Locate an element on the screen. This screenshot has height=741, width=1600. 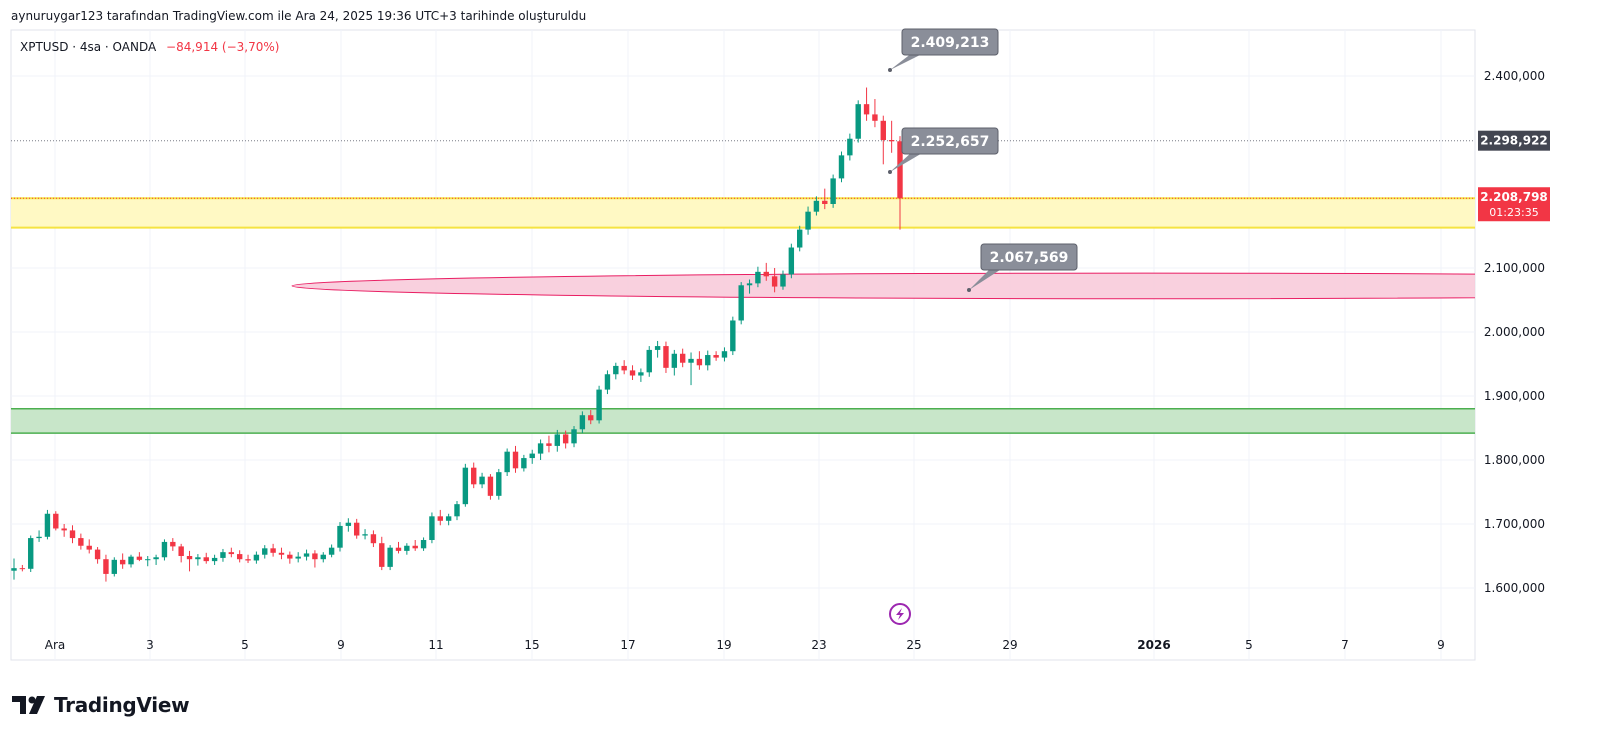
callout-label: 2.067,569 is located at coordinates (1029, 258).